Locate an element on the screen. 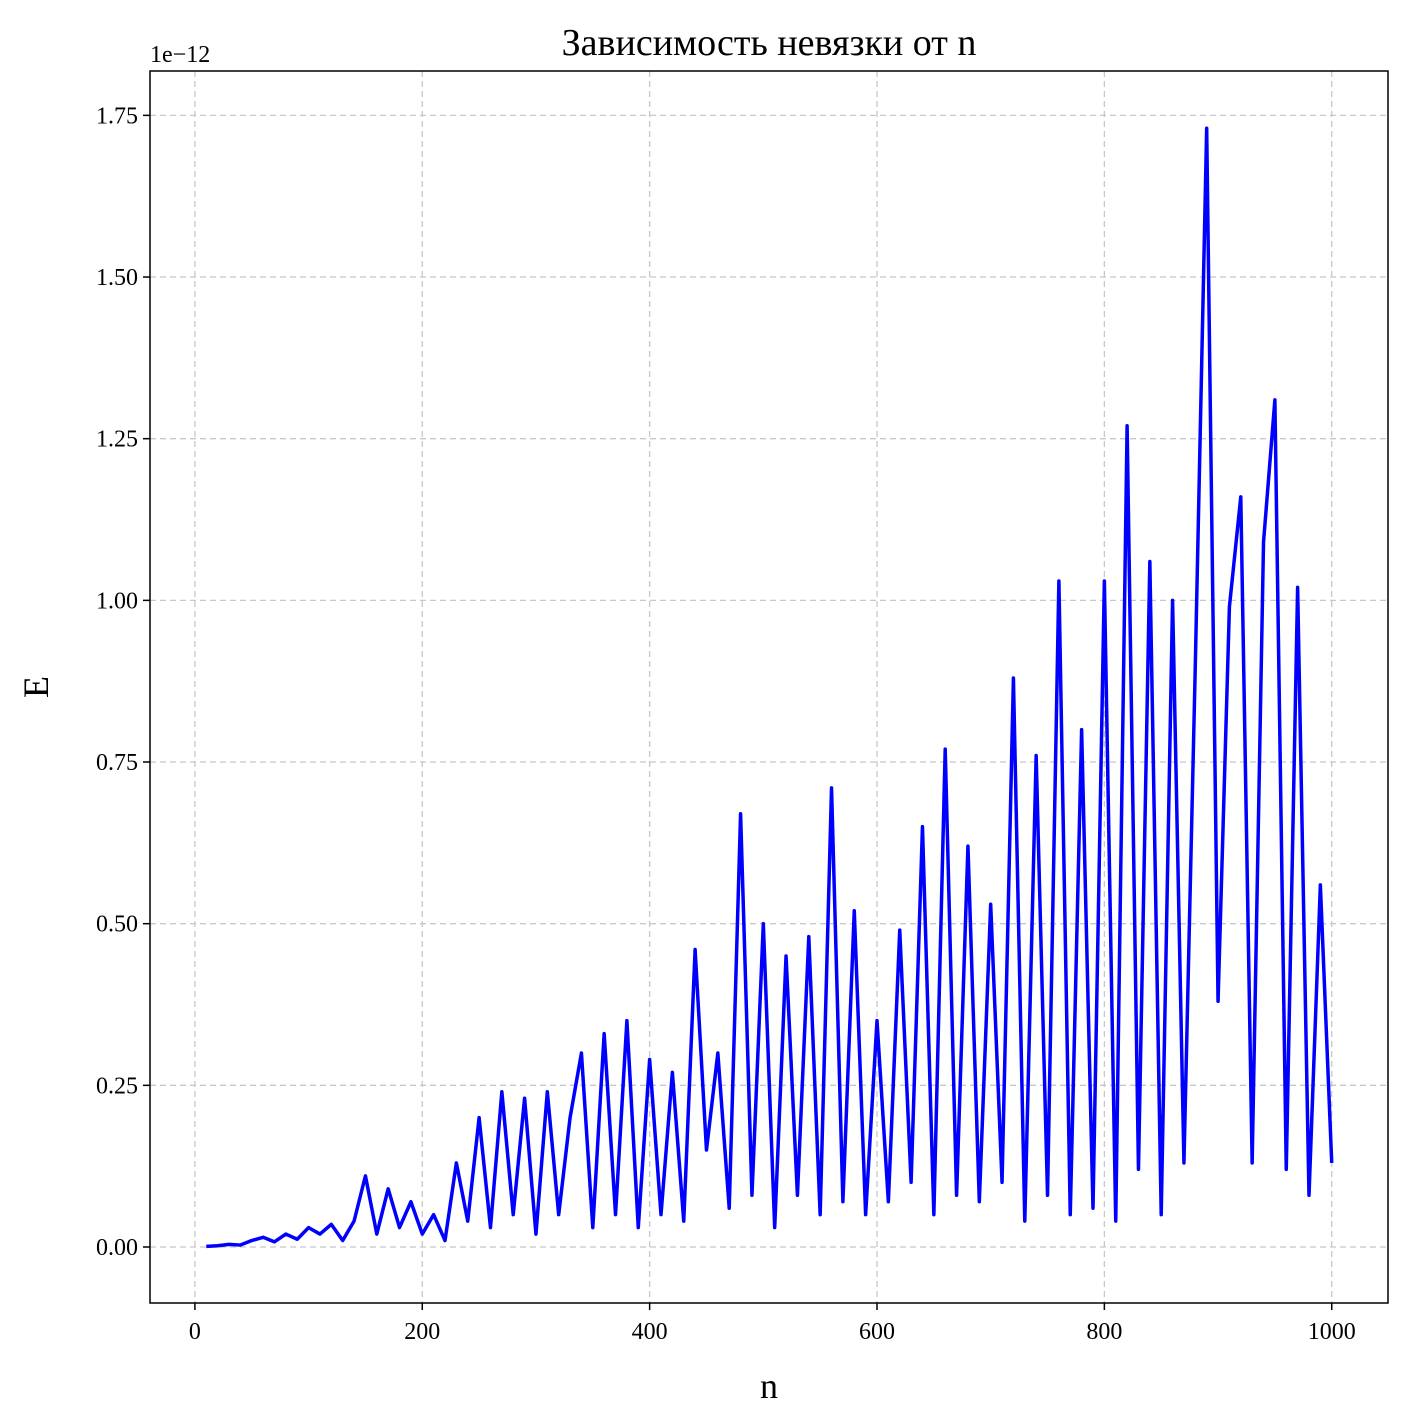 The width and height of the screenshot is (1408, 1423). x-tick-label: 600 is located at coordinates (877, 1332).